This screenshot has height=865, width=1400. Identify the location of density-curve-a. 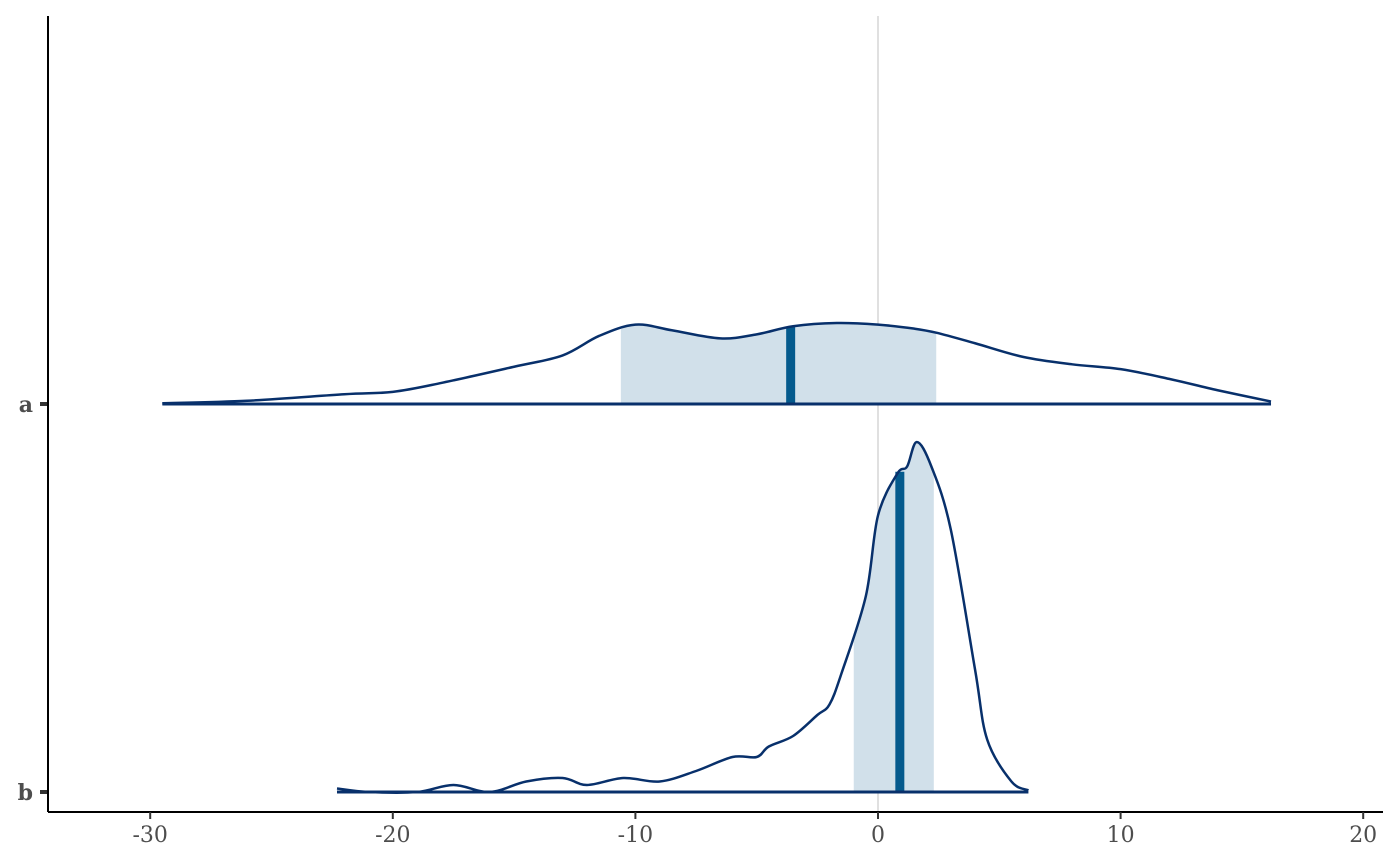
(717, 363).